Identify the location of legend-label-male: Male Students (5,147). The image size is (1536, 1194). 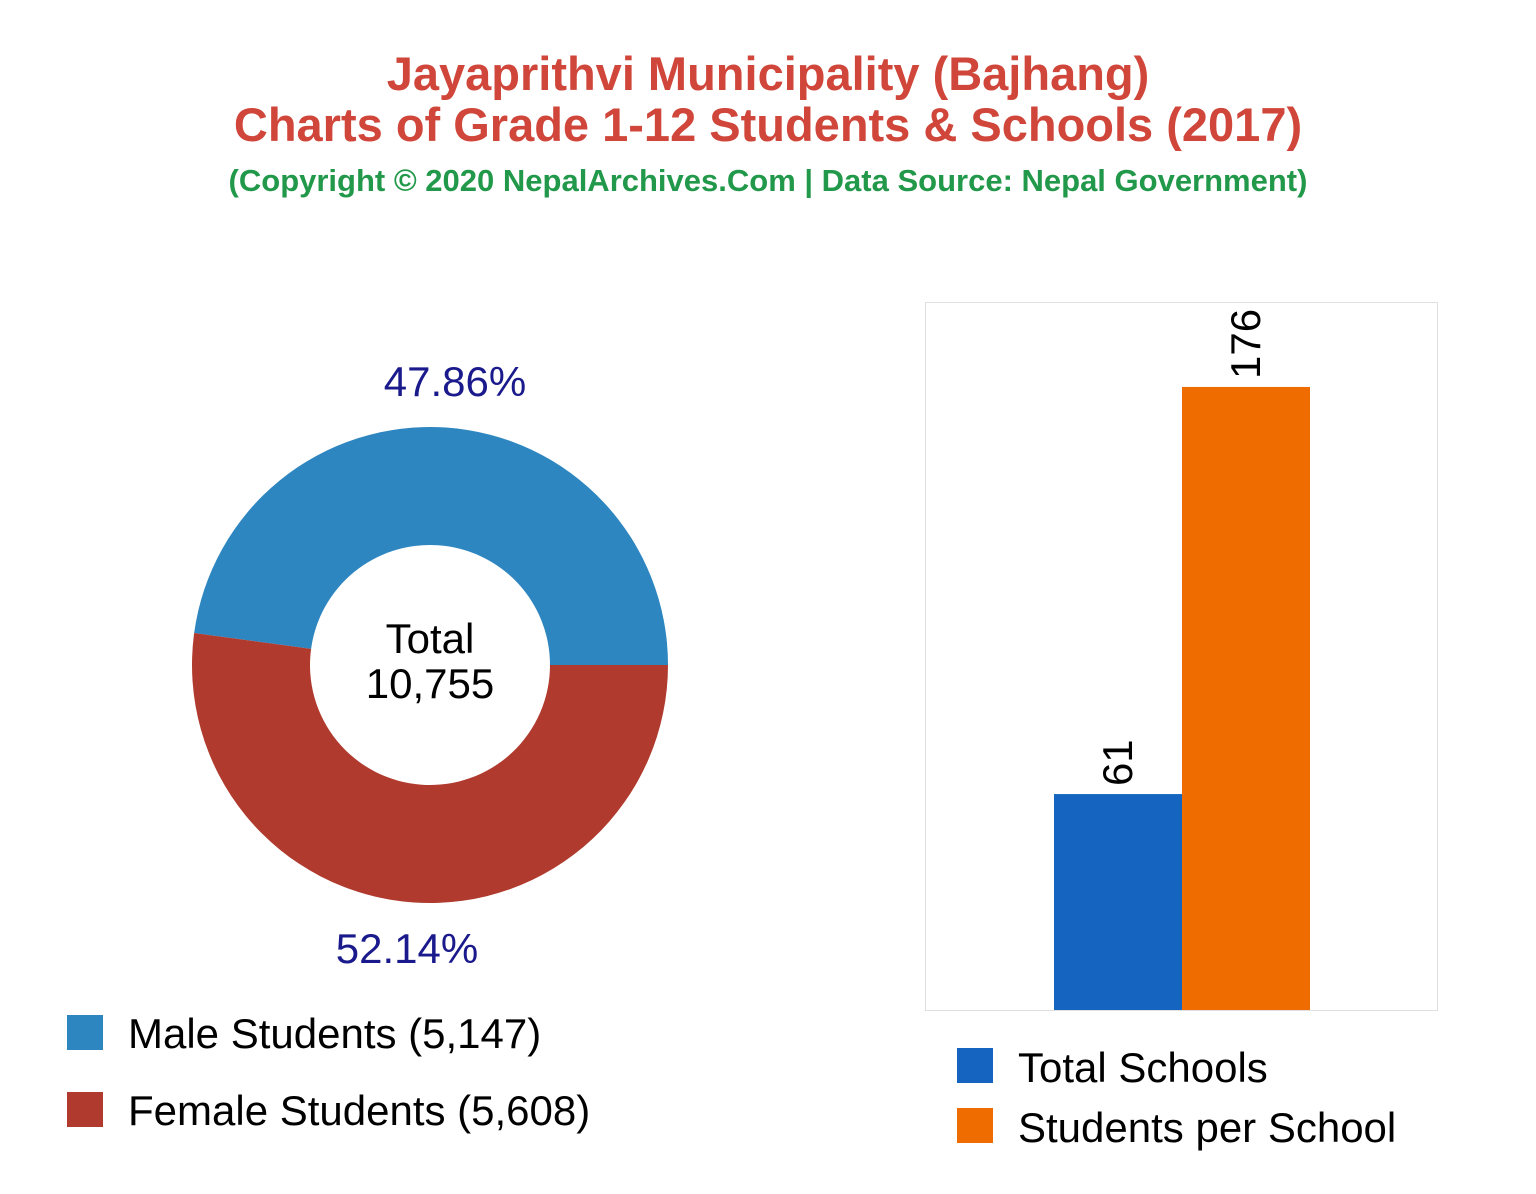
(334, 1033).